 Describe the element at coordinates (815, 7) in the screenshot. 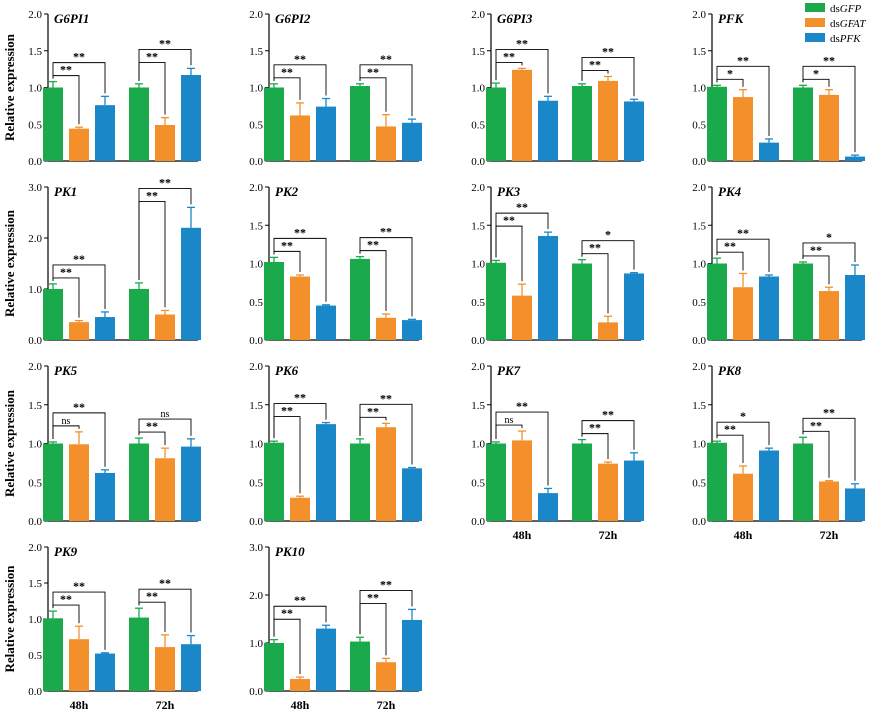

I see `legend-swatch` at that location.